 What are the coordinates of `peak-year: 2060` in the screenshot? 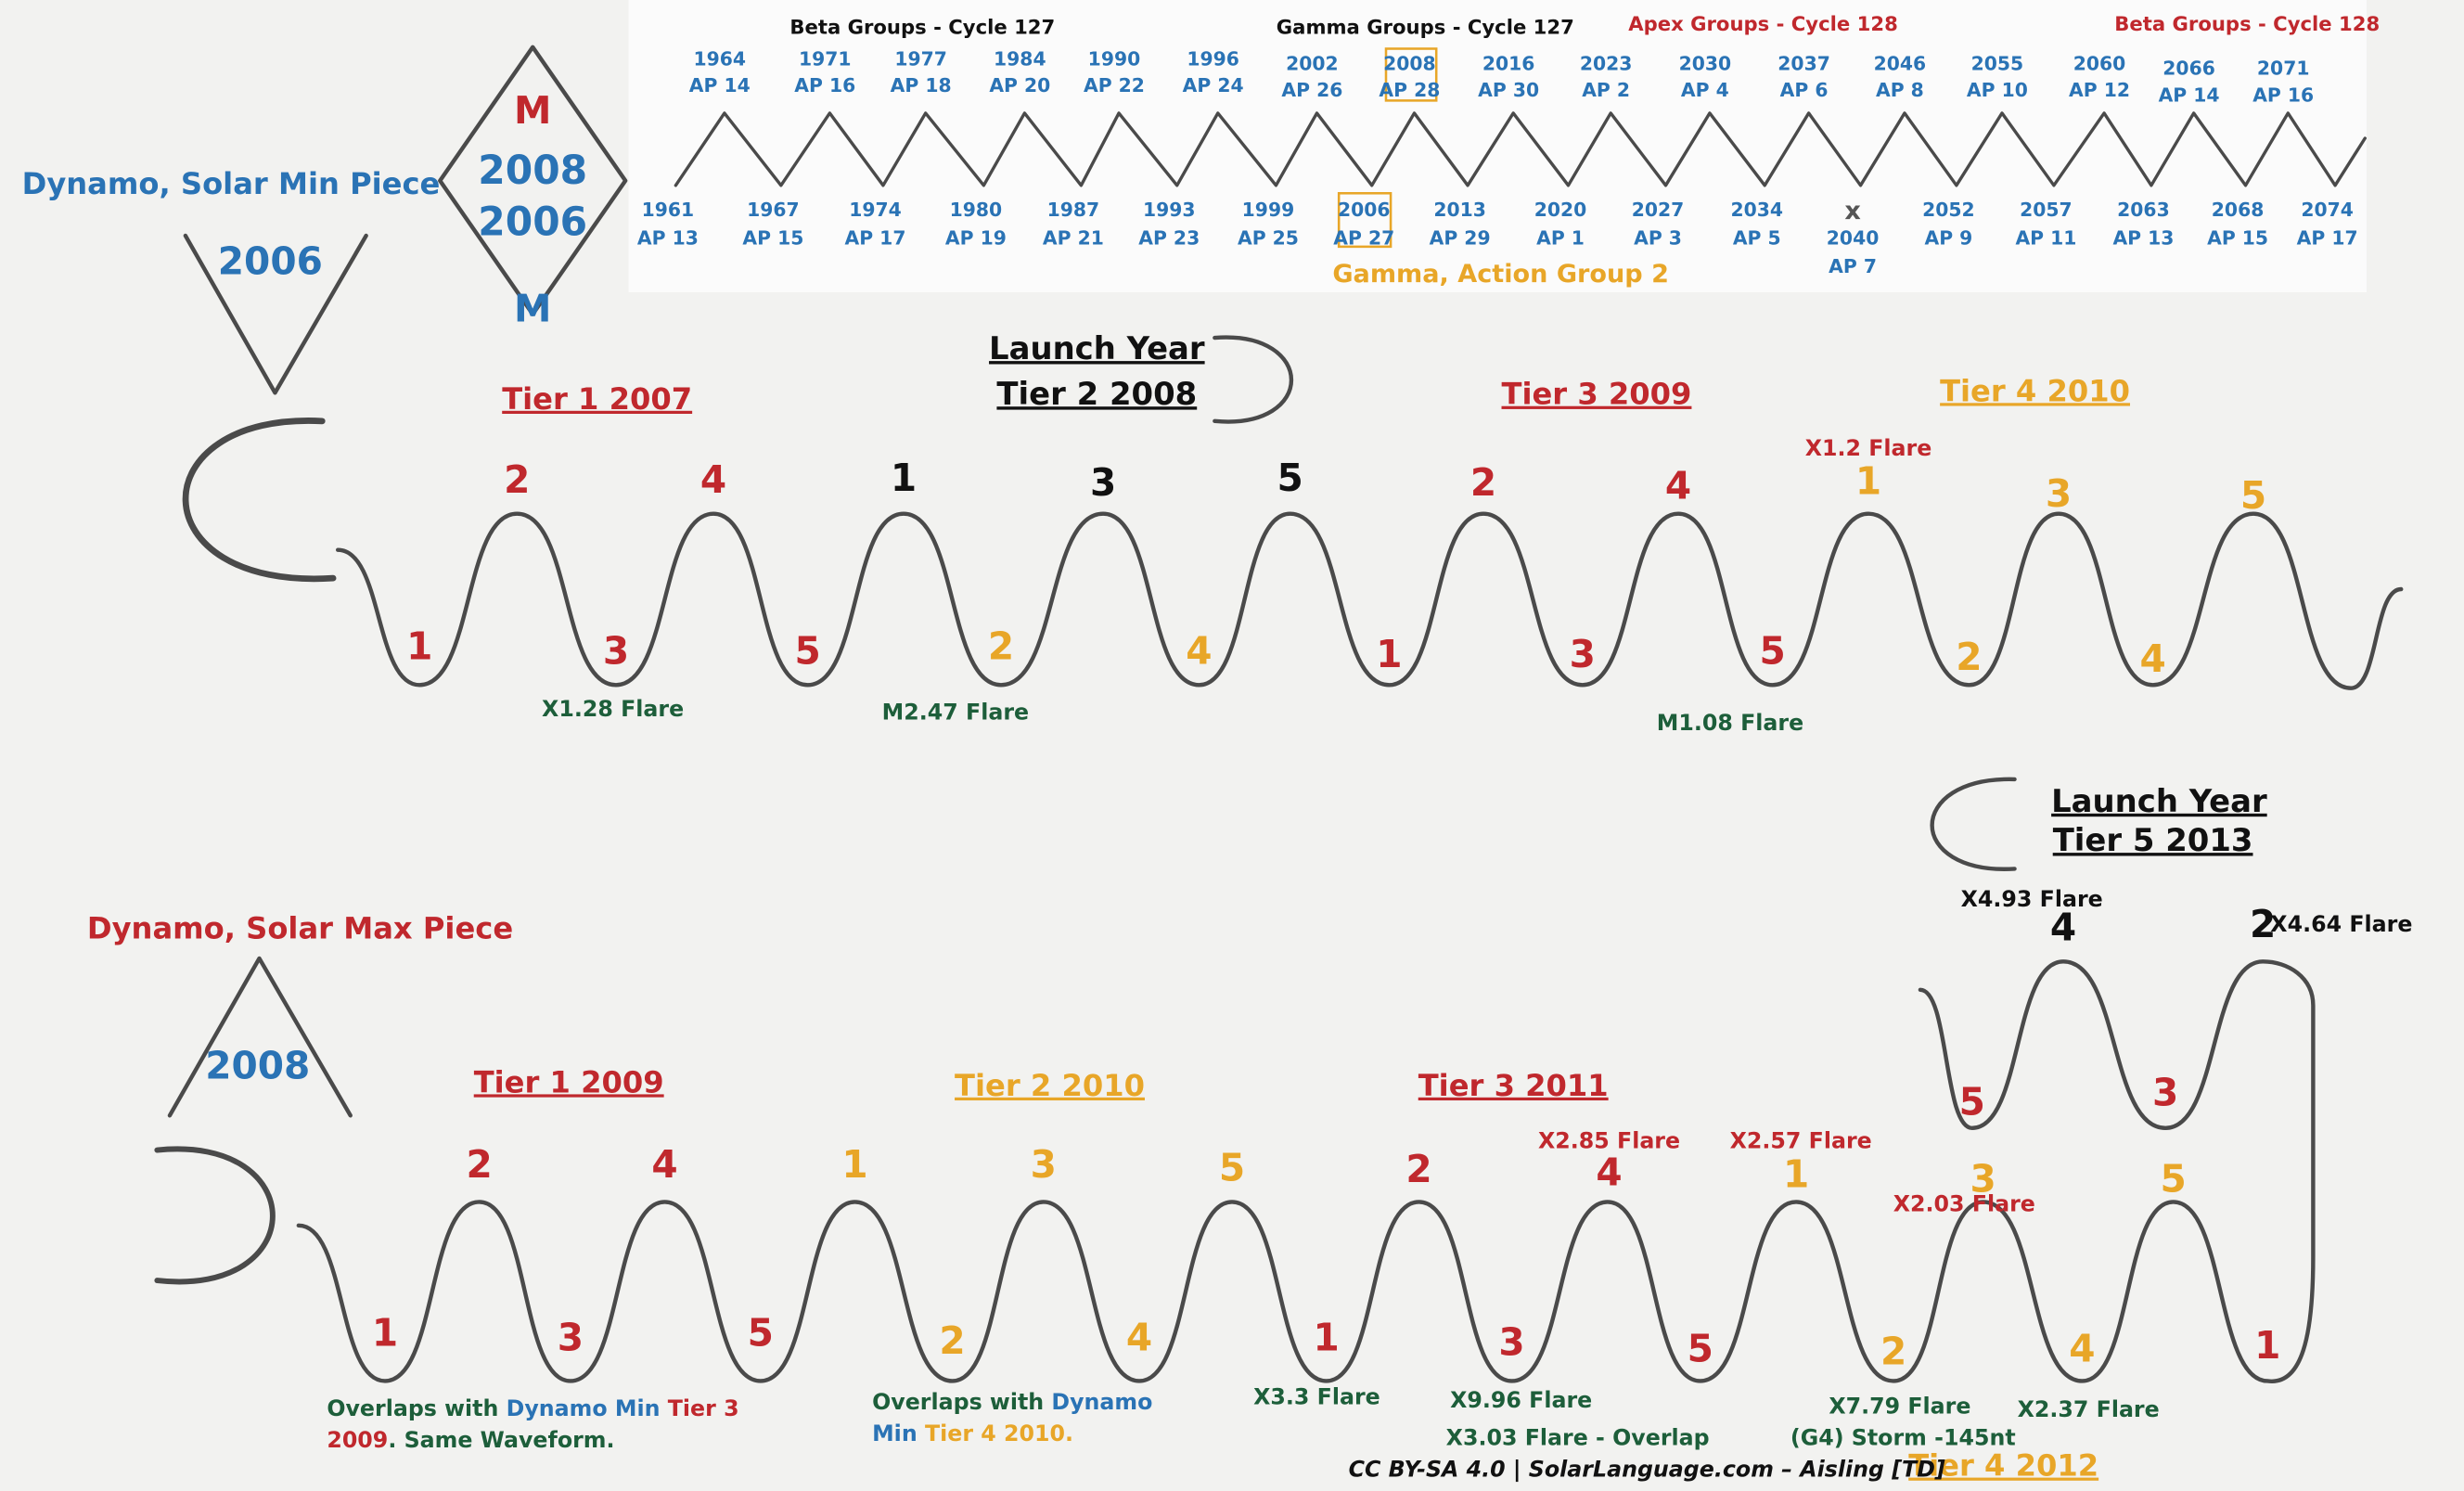 It's located at (2099, 63).